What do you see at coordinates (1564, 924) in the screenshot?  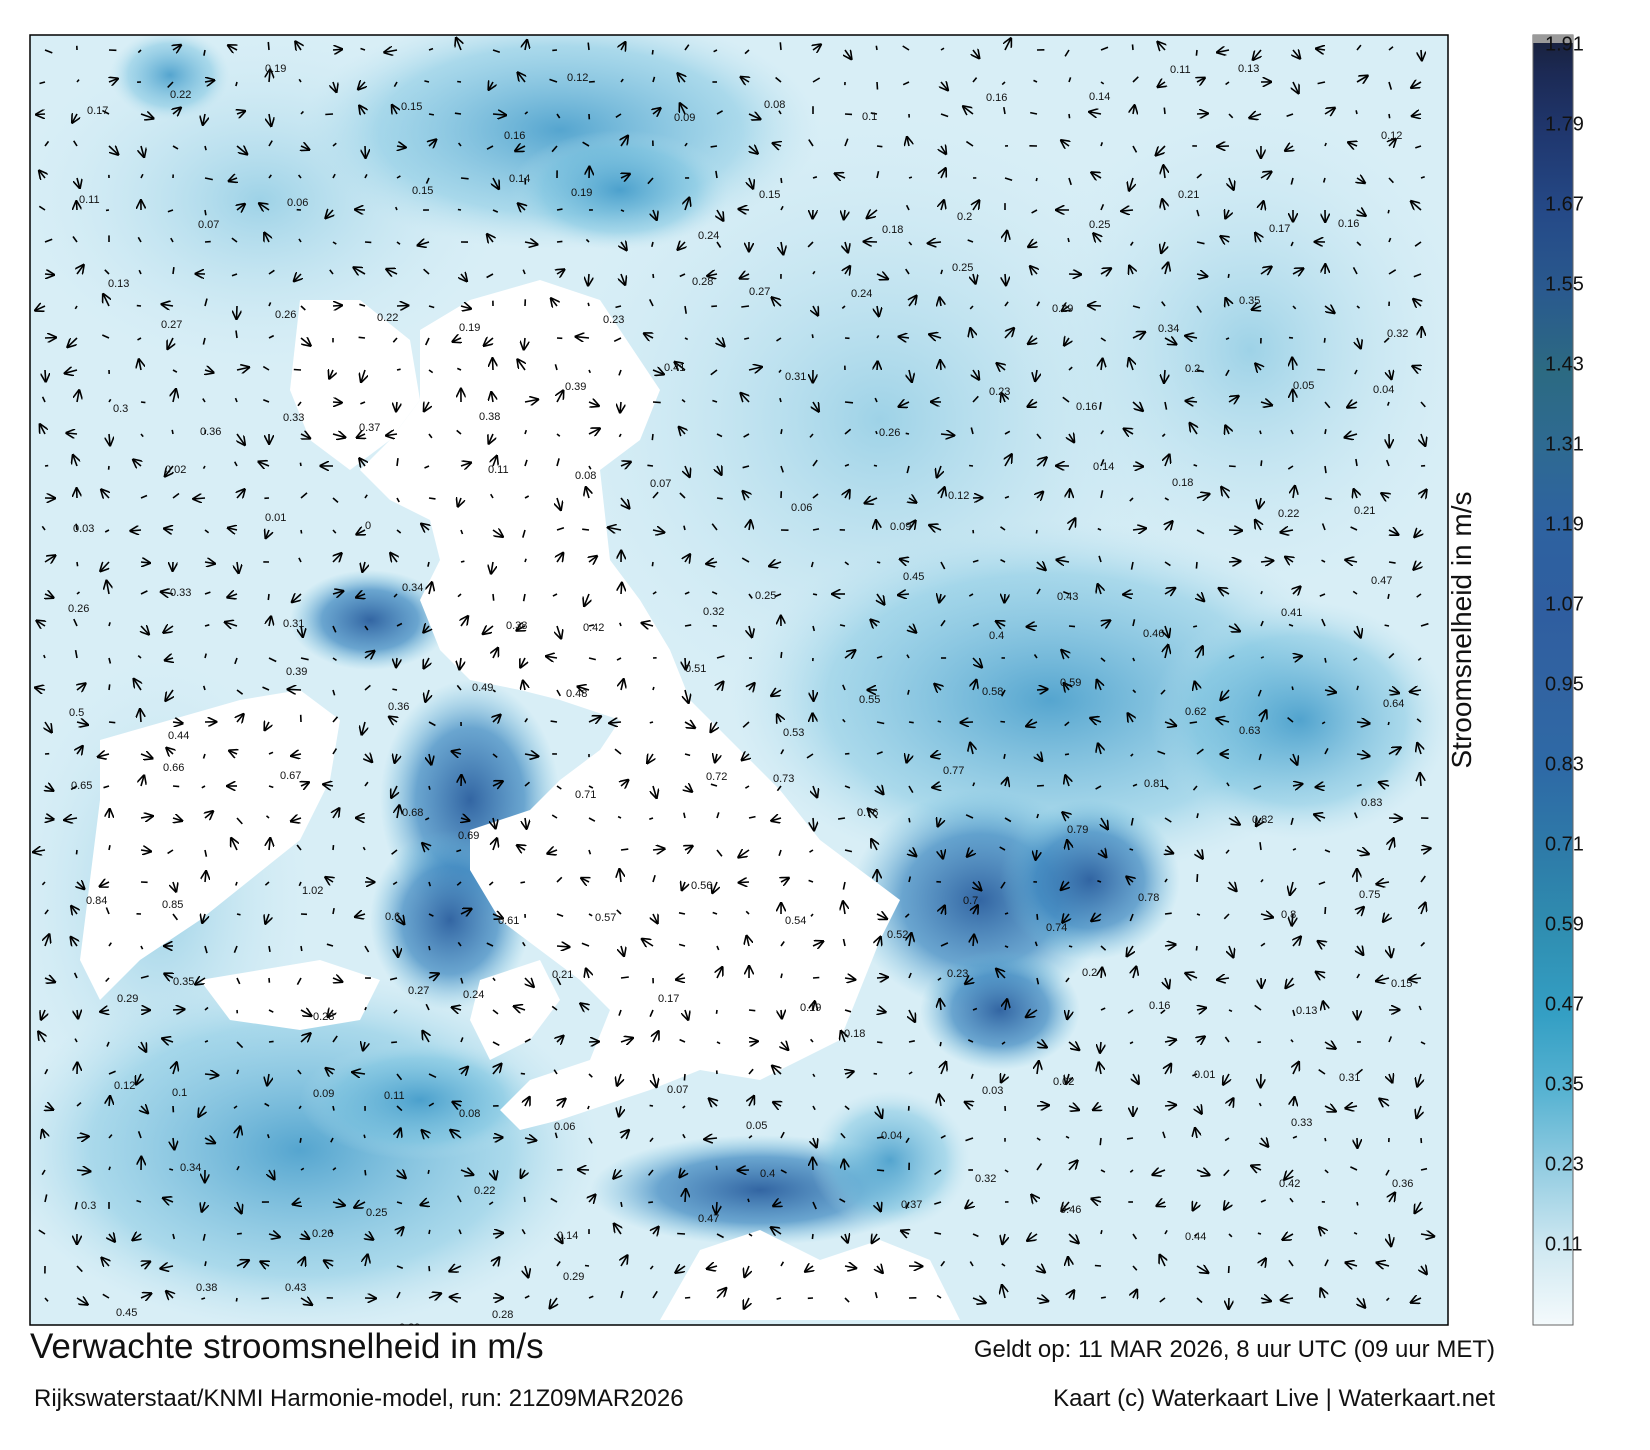 I see `colorbar-tick-label: 0.59` at bounding box center [1564, 924].